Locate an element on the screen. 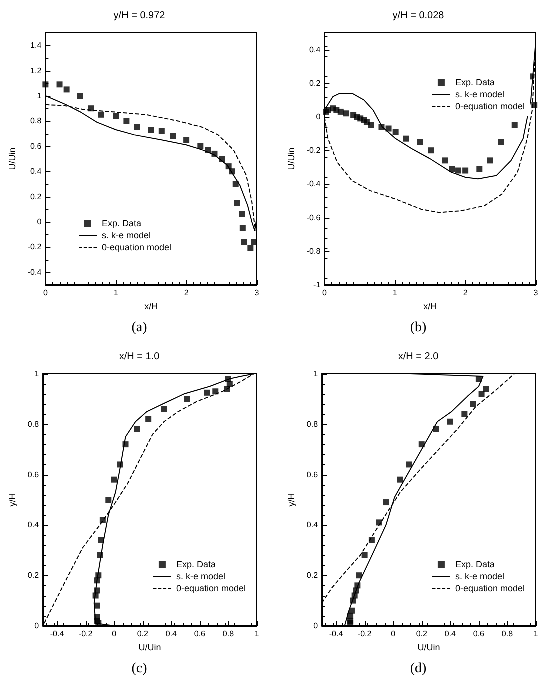  chart-title: y/H = 0.972 is located at coordinates (140, 16).